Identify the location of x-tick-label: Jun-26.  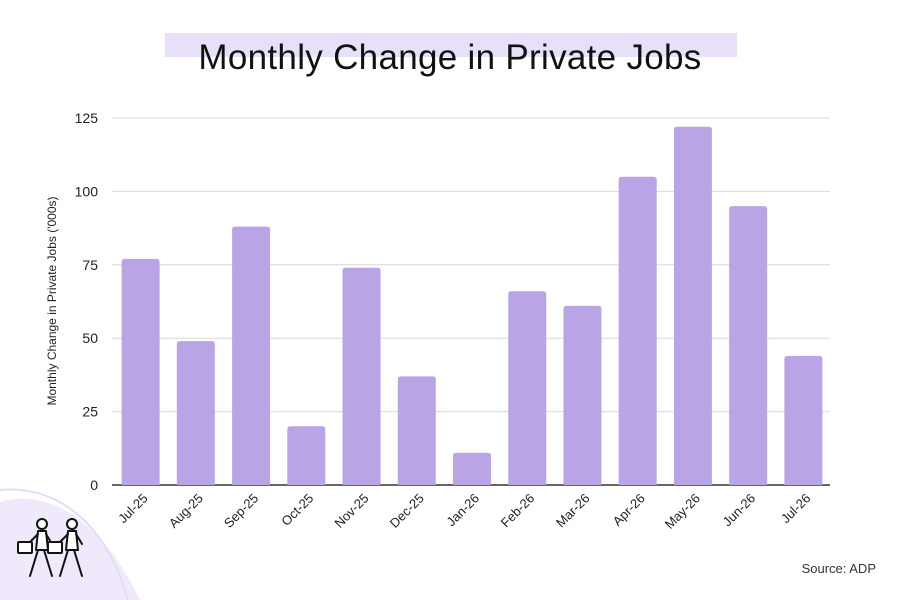
(739, 510).